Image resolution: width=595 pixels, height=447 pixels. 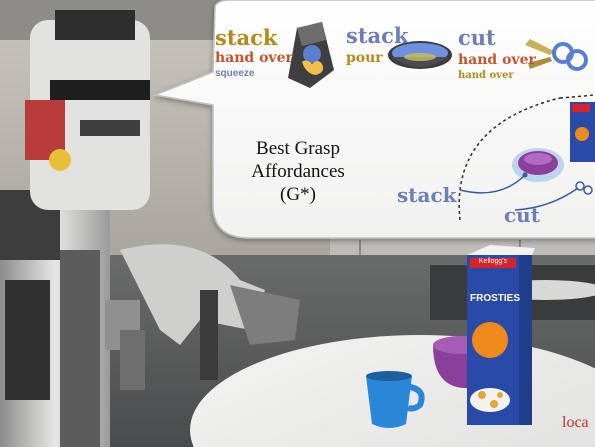 I want to click on handover-label-2: hand over, so click(x=497, y=60).